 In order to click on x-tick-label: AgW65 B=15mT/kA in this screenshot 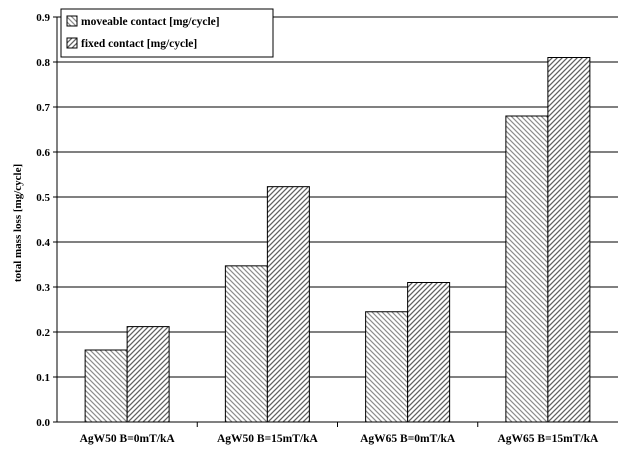, I will do `click(547, 439)`.